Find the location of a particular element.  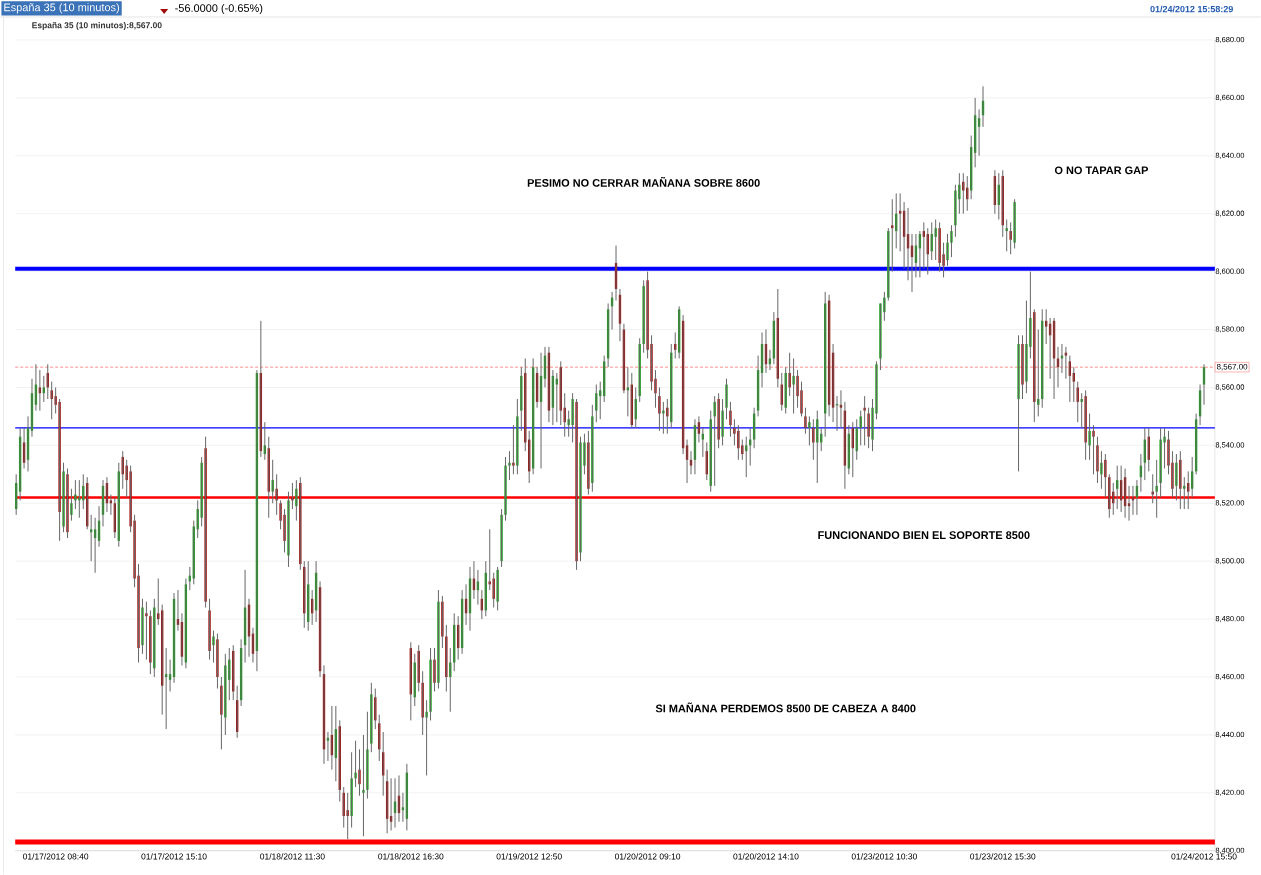

x-tick-label: 01/20/2012 09:10 is located at coordinates (647, 856).